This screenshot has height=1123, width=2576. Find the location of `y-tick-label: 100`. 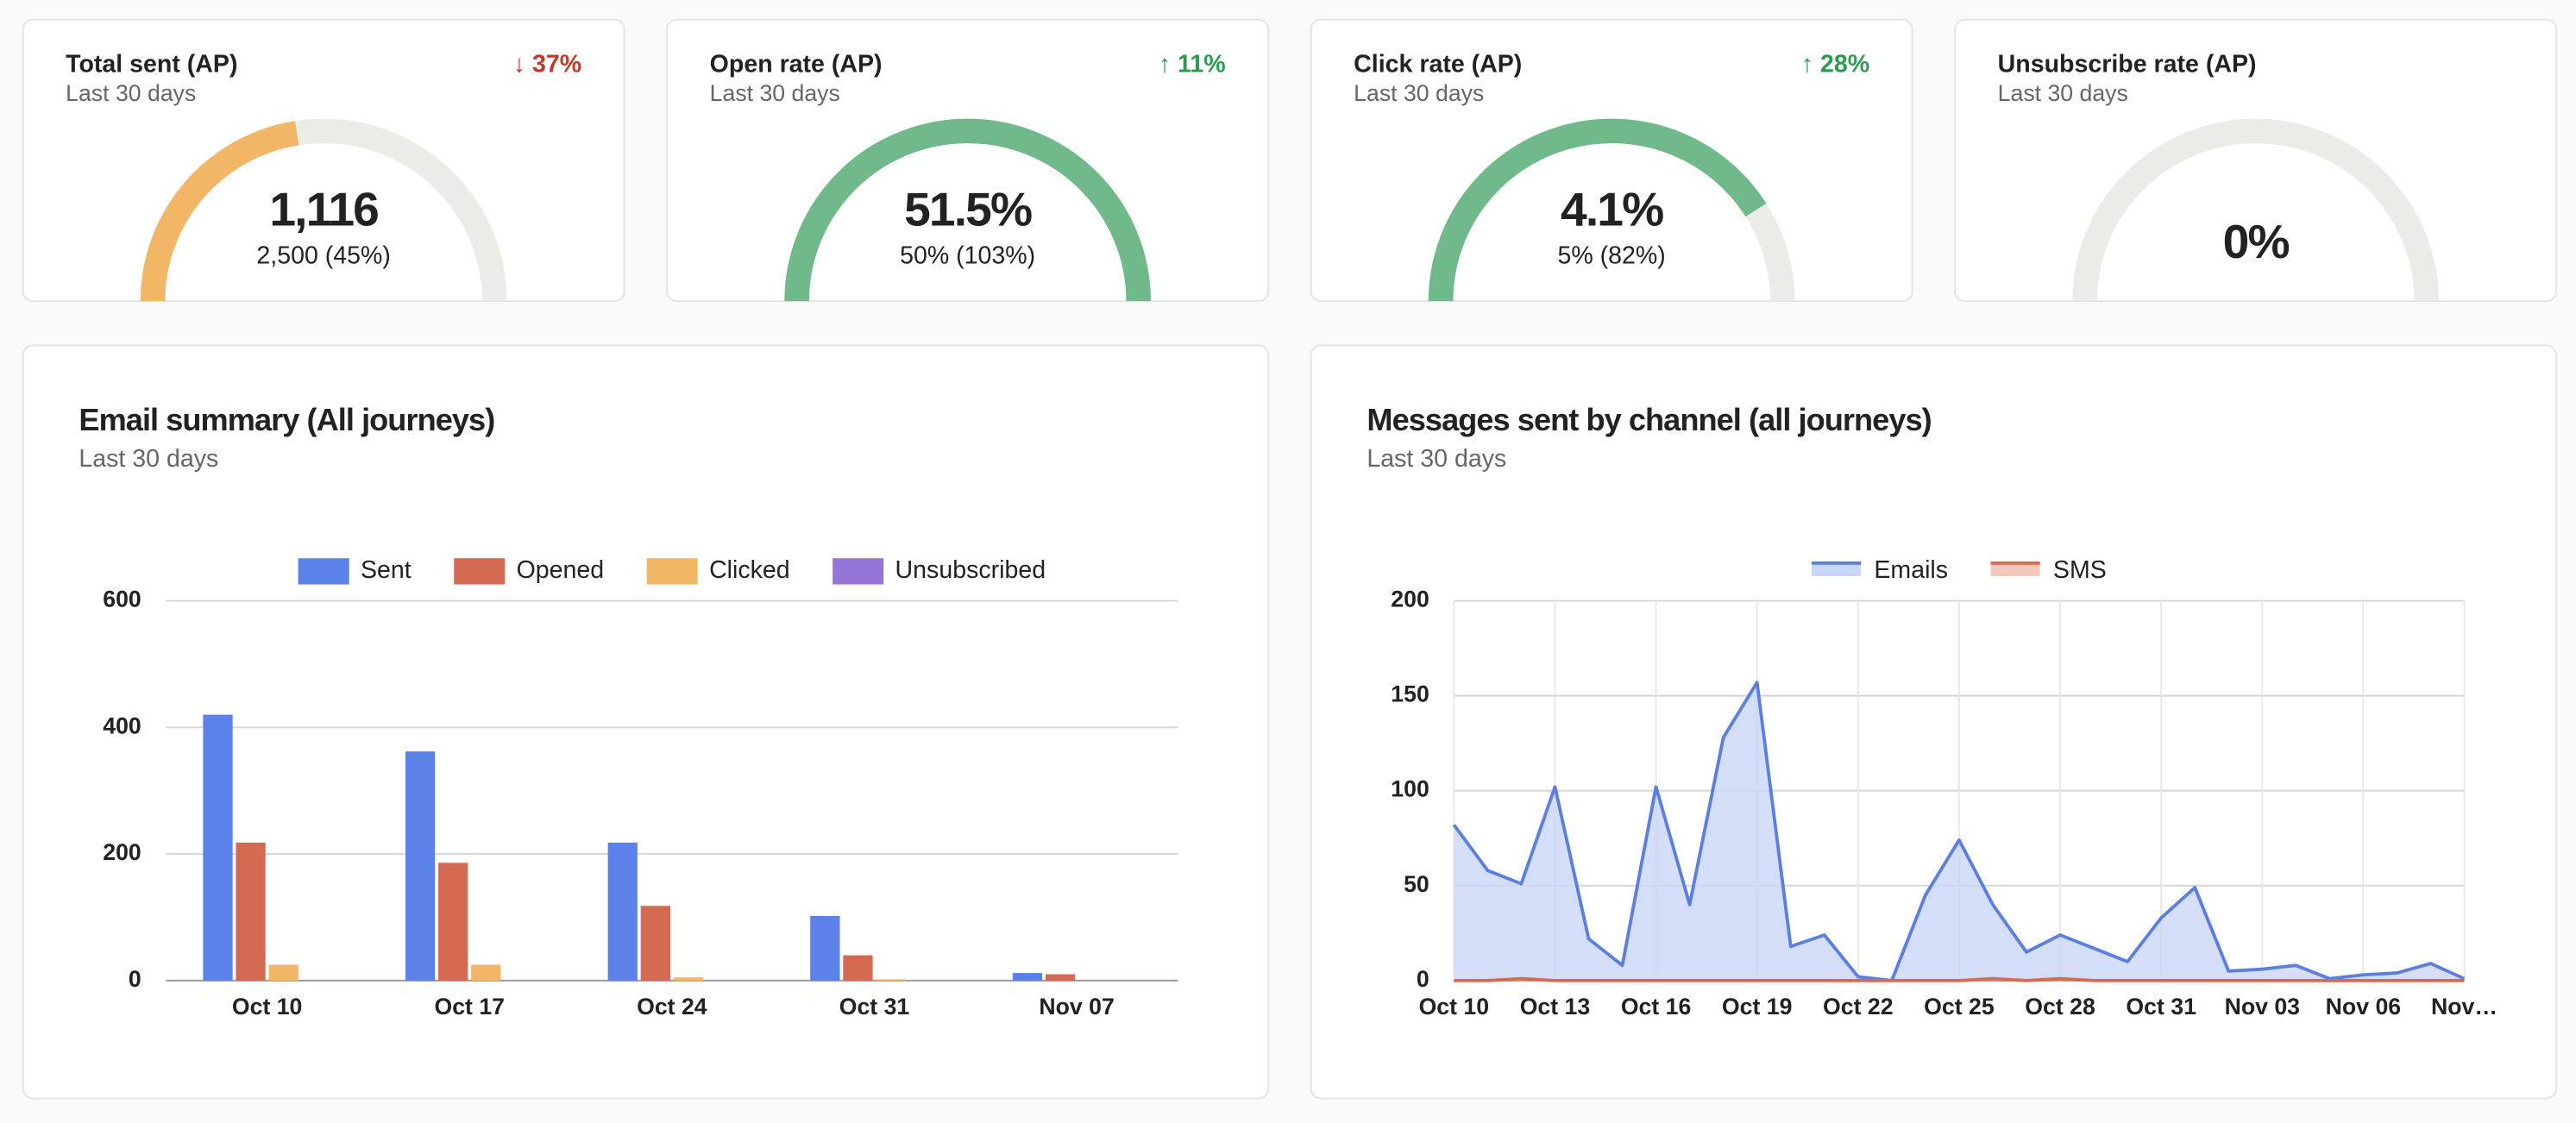

y-tick-label: 100 is located at coordinates (1410, 789).